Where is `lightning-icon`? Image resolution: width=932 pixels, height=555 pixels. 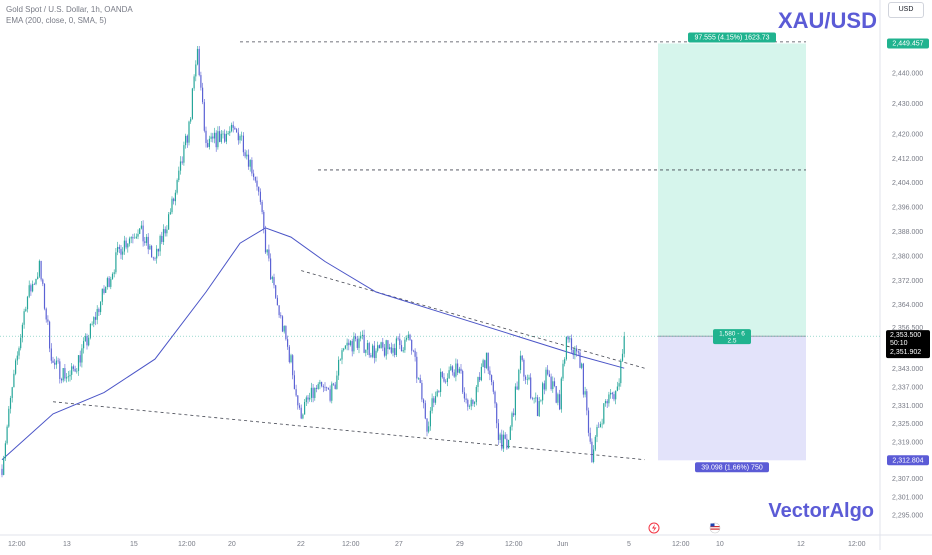
lightning-icon is located at coordinates (654, 528).